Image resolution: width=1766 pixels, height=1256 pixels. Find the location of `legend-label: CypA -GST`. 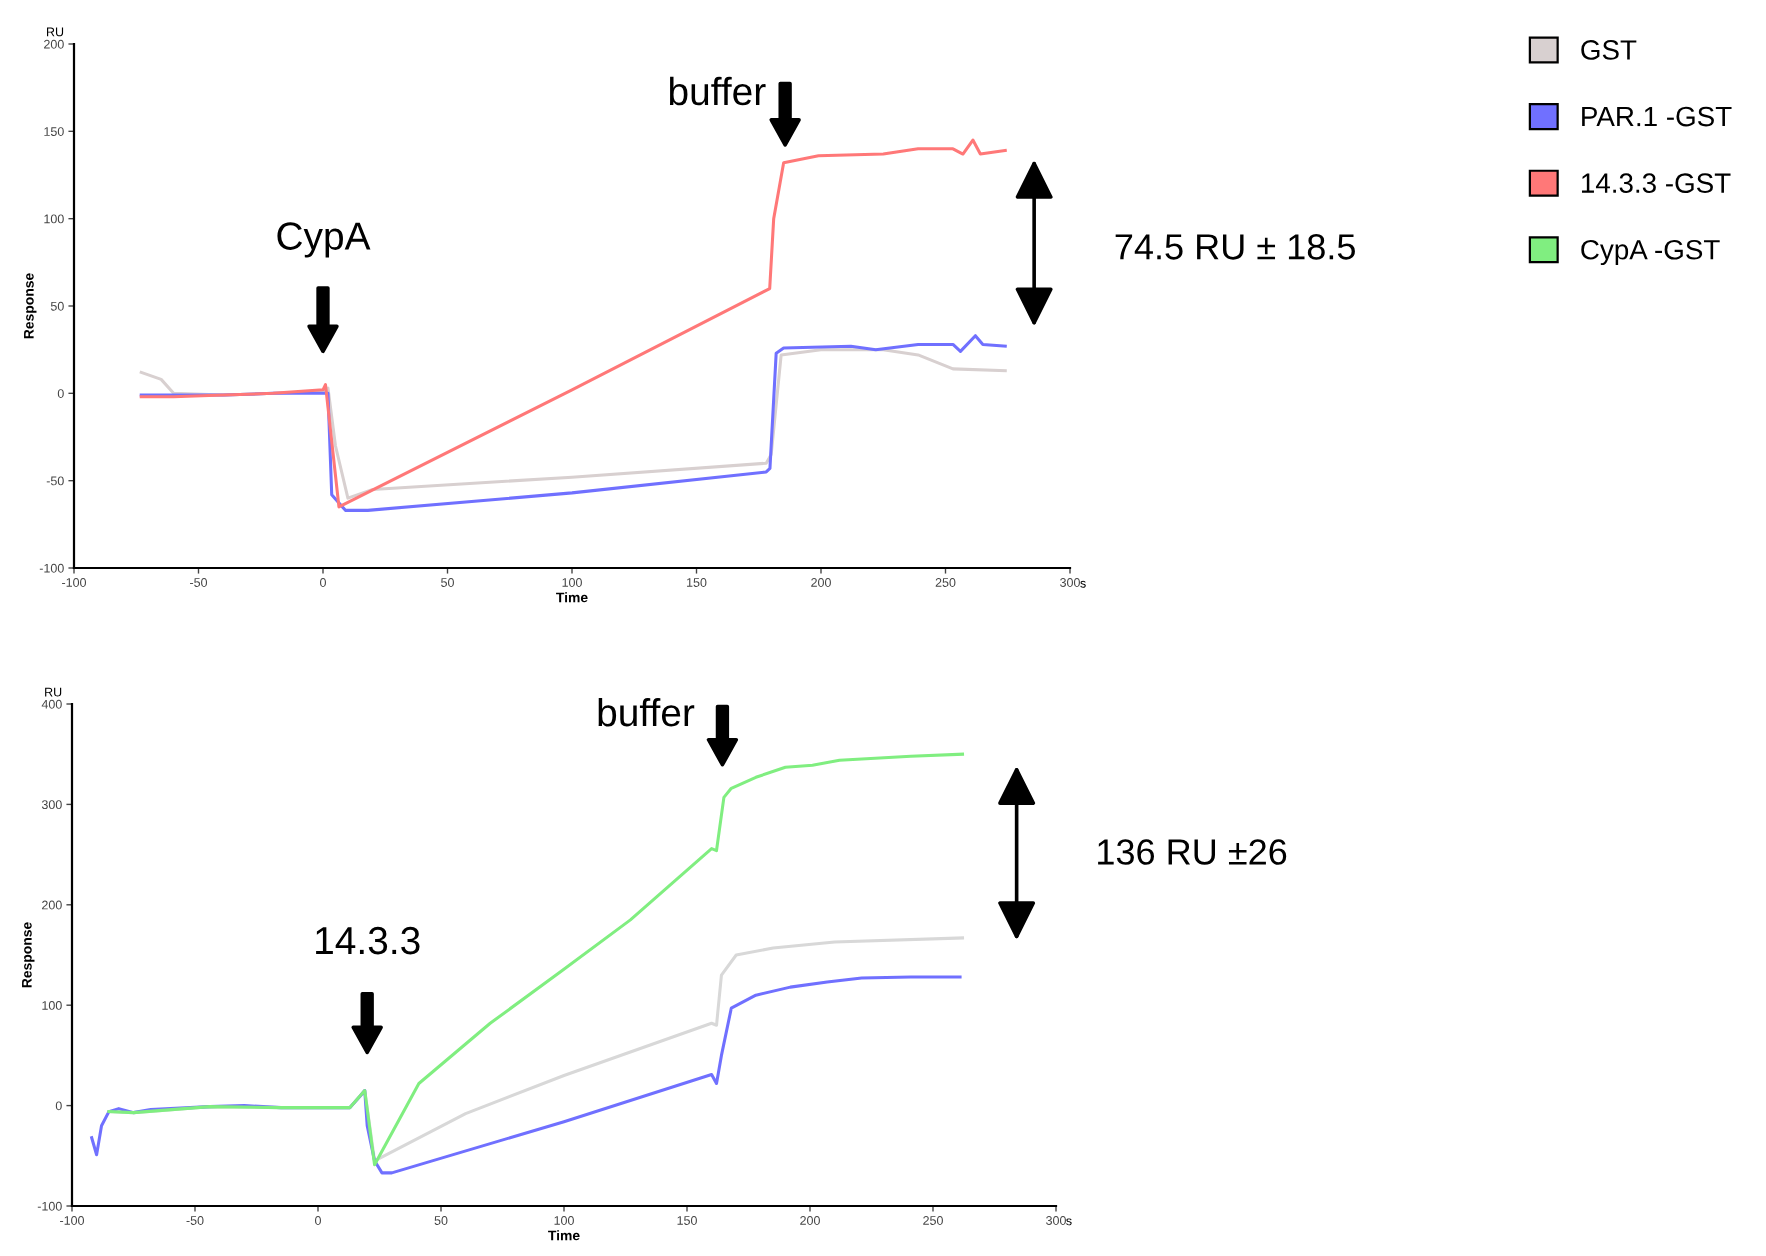

legend-label: CypA -GST is located at coordinates (1650, 252).